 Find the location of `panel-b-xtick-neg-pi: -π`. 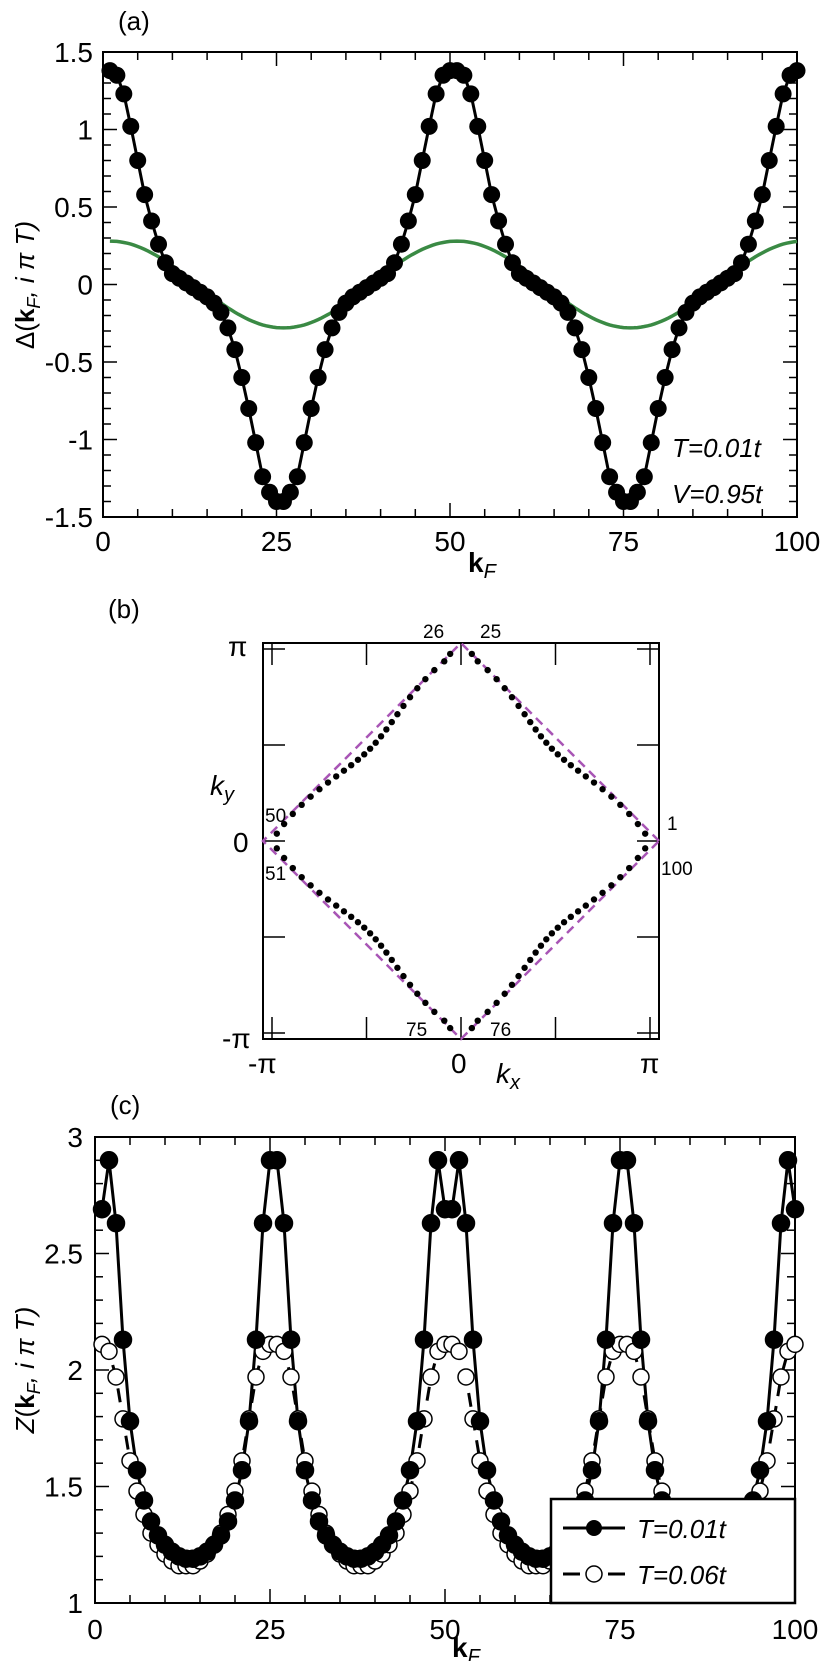

panel-b-xtick-neg-pi: -π is located at coordinates (262, 1063).